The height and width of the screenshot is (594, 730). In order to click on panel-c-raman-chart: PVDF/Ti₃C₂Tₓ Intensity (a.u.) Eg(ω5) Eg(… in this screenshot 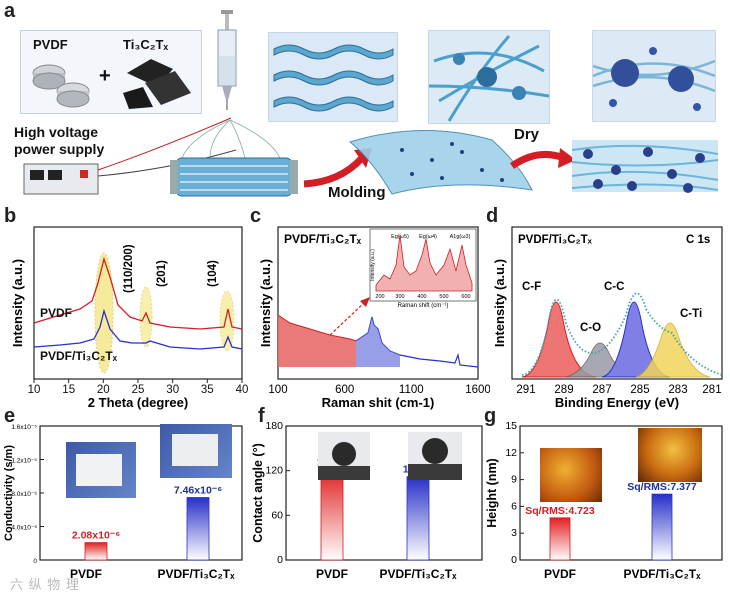, I will do `click(374, 318)`.